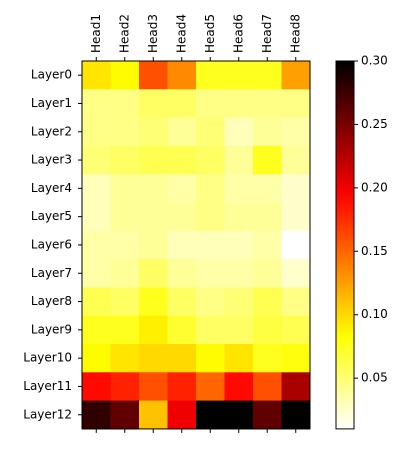 The height and width of the screenshot is (457, 416). Describe the element at coordinates (295, 33) in the screenshot. I see `x-tick-label: Head8` at that location.